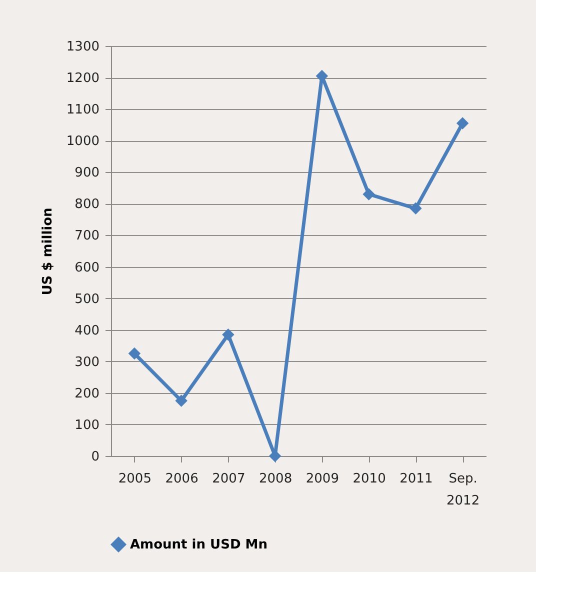 Image resolution: width=582 pixels, height=598 pixels. What do you see at coordinates (48, 252) in the screenshot?
I see `y-axis-title: US $ million` at bounding box center [48, 252].